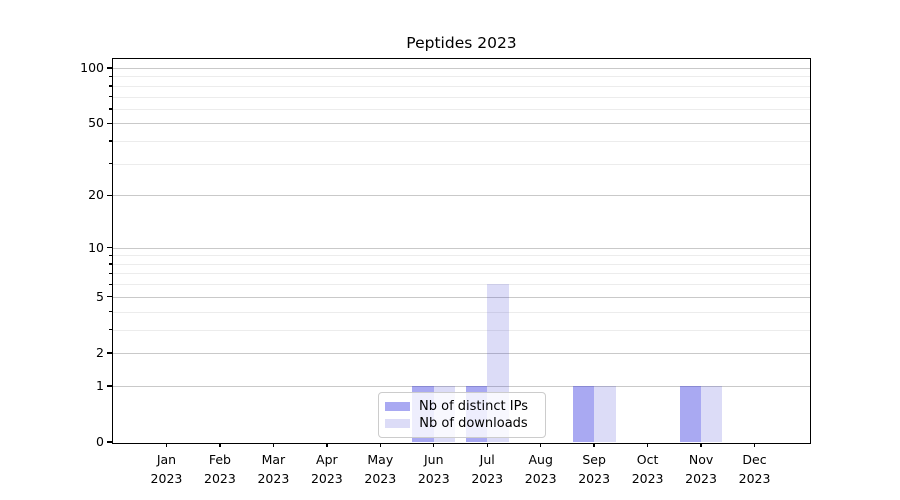  What do you see at coordinates (754, 469) in the screenshot?
I see `x-tick-label: Dec 2023` at bounding box center [754, 469].